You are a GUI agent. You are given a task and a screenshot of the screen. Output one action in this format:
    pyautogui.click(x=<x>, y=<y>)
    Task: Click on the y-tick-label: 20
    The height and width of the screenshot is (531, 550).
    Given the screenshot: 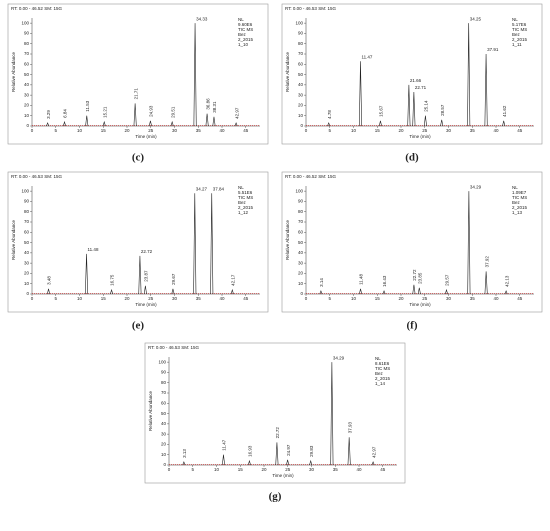 What is the action you would take?
    pyautogui.click(x=164, y=444)
    